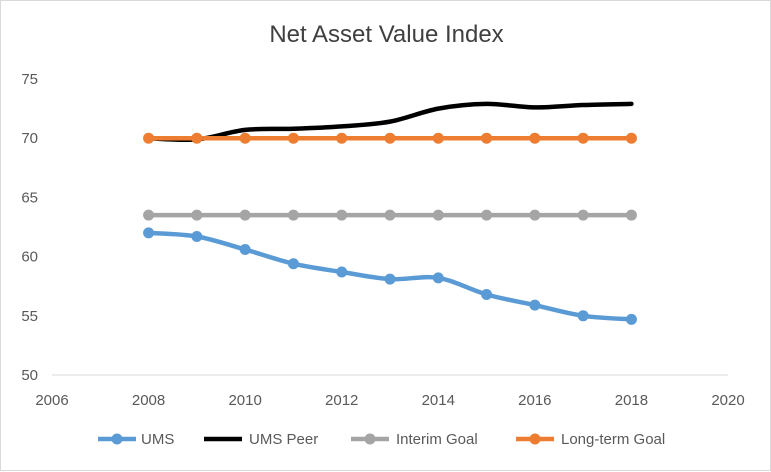 This screenshot has width=771, height=472. Describe the element at coordinates (136, 439) in the screenshot. I see `legend-item-ums: UMS` at that location.